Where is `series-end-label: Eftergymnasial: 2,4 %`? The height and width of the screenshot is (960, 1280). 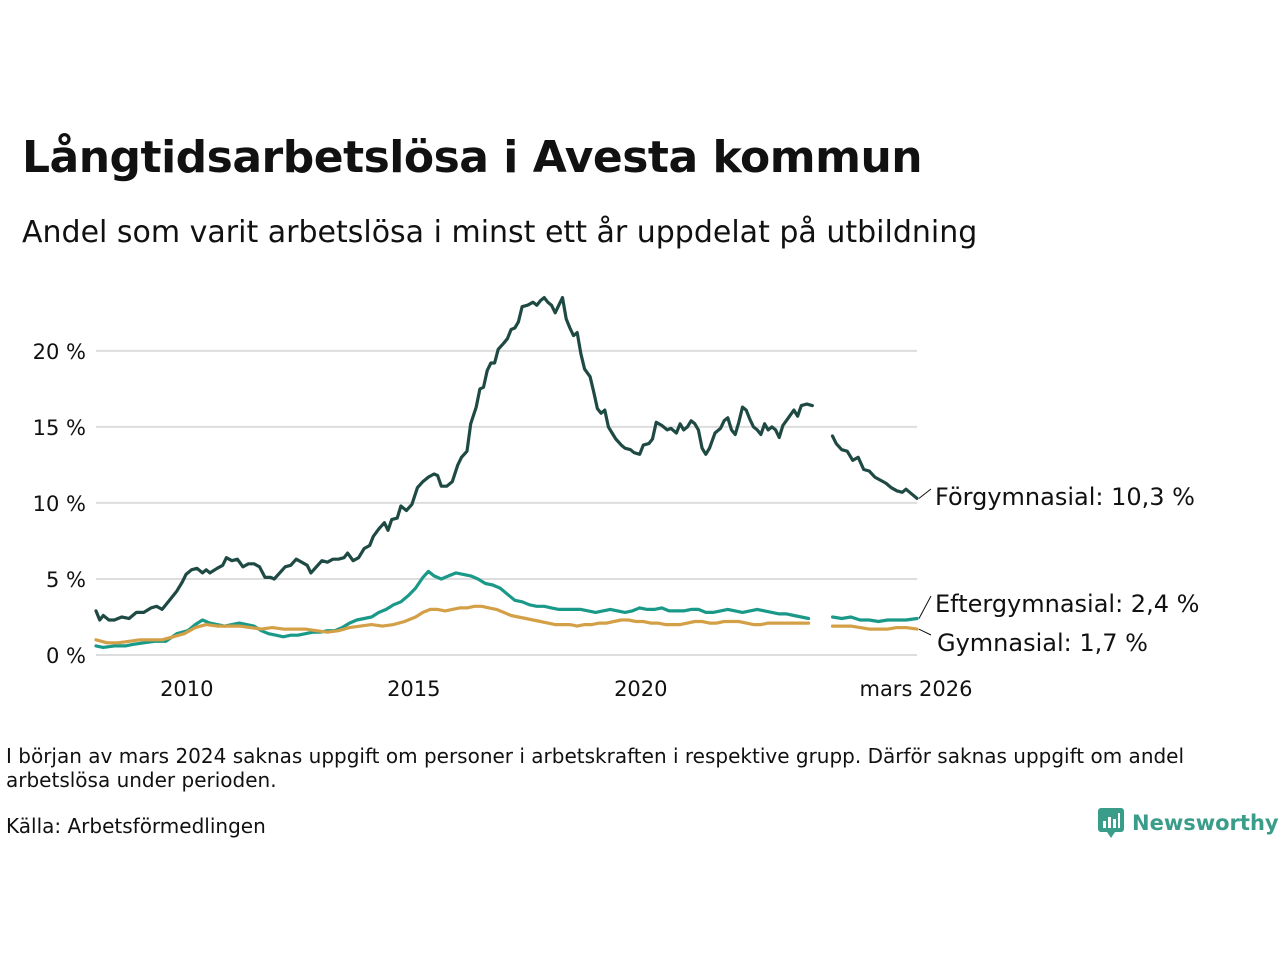
series-end-label: Eftergymnasial: 2,4 % is located at coordinates (1067, 604).